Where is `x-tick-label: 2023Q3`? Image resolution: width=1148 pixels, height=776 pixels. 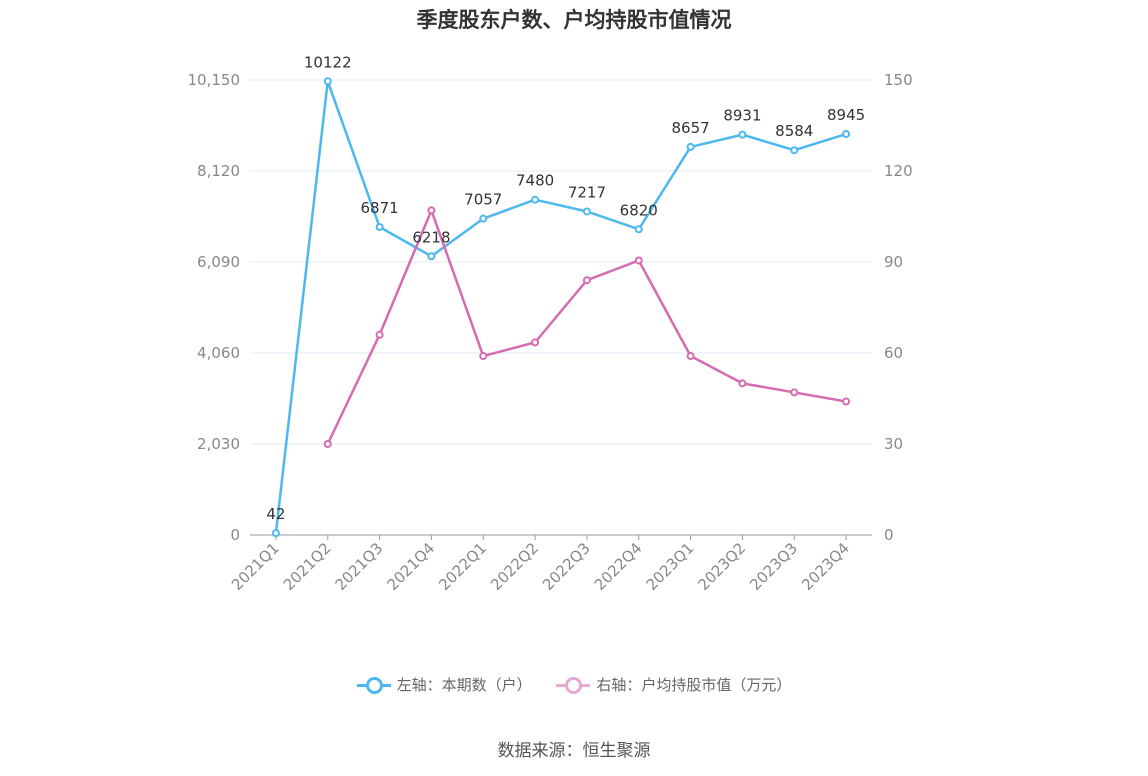 x-tick-label: 2023Q3 is located at coordinates (773, 566).